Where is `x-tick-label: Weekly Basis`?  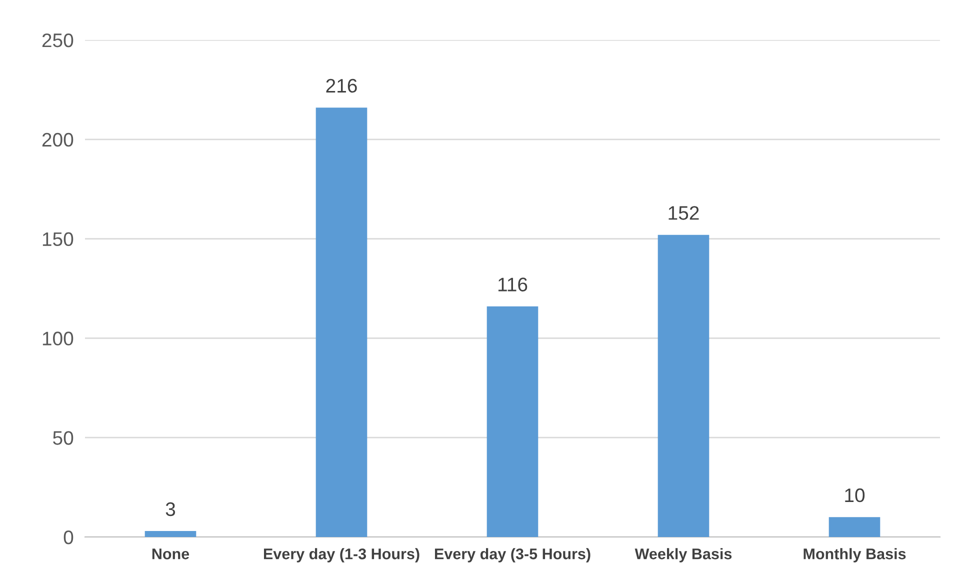 x-tick-label: Weekly Basis is located at coordinates (683, 555).